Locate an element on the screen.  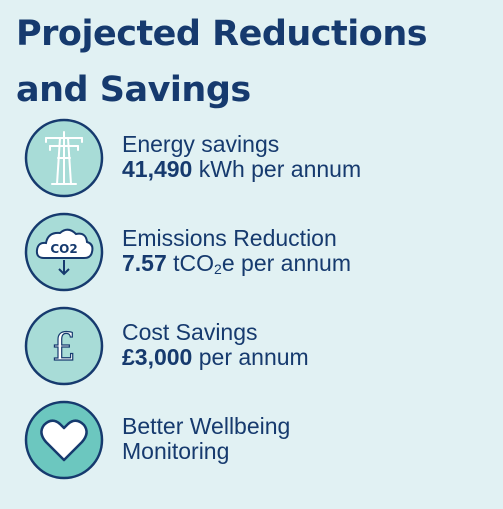
svg-text: CO2 is located at coordinates (63, 249).